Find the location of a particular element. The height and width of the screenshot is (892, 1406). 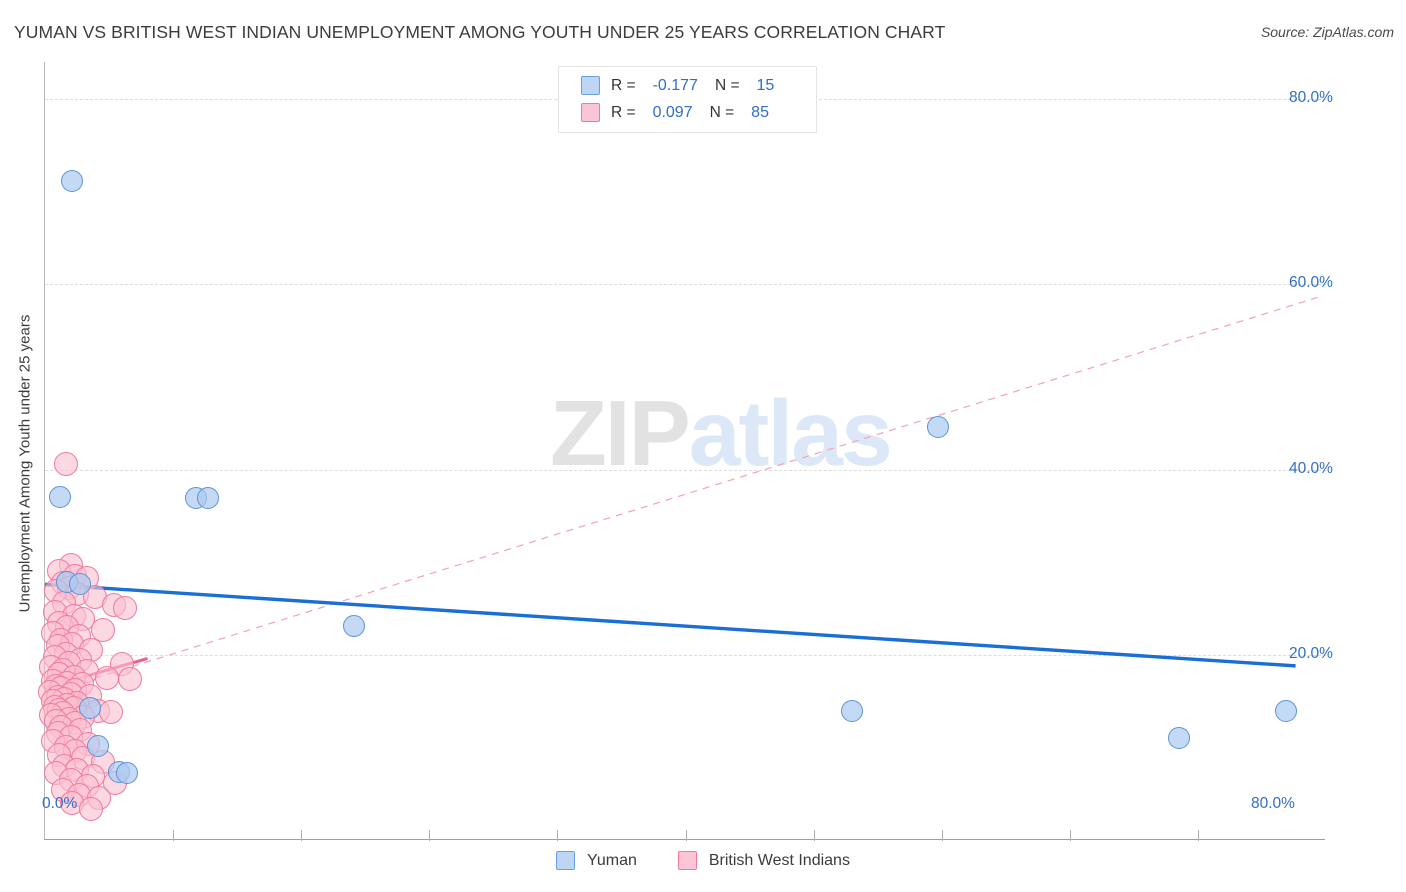

series-legend-item-yuman: Yuman is located at coordinates (596, 860).